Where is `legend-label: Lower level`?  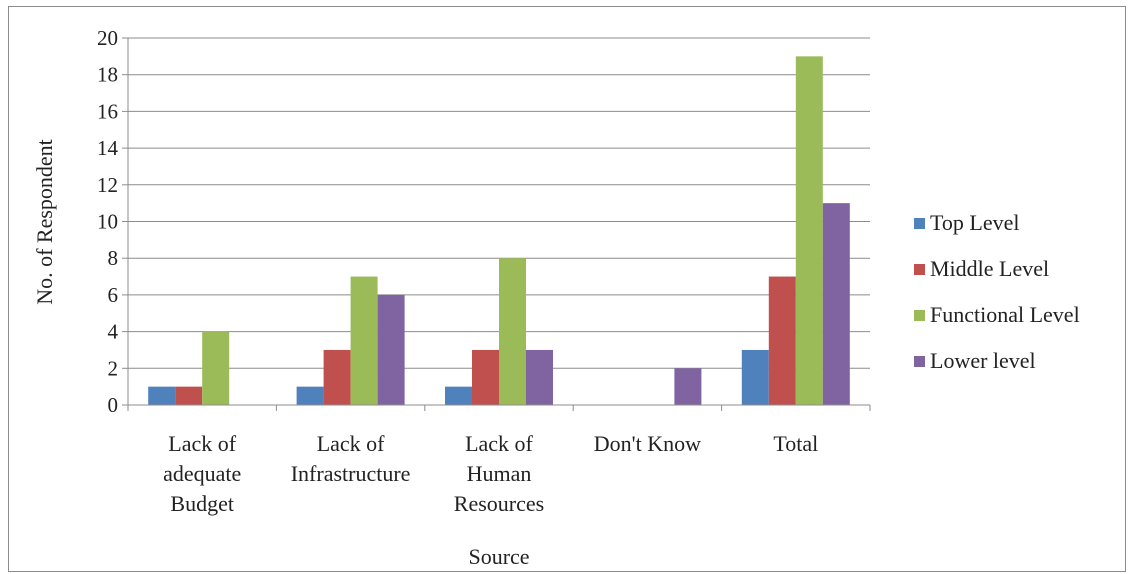 legend-label: Lower level is located at coordinates (983, 360).